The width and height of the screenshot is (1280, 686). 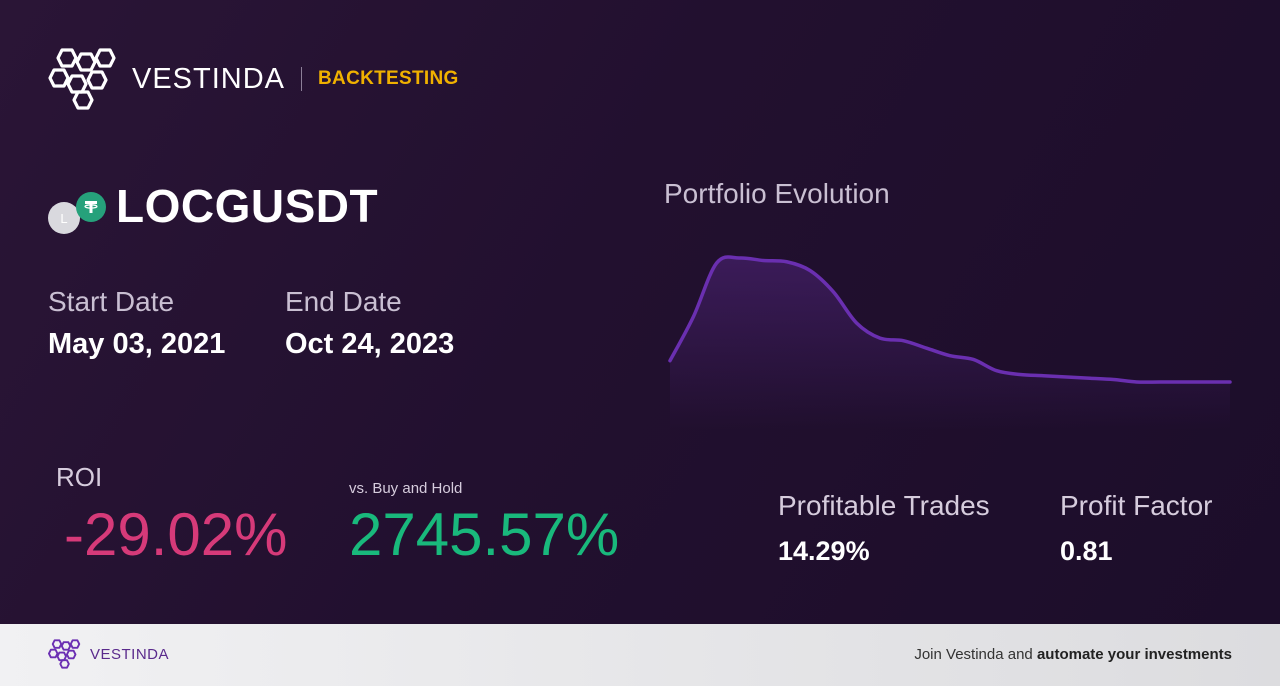 I want to click on header: VESTINDA BACKTESTING, so click(x=253, y=79).